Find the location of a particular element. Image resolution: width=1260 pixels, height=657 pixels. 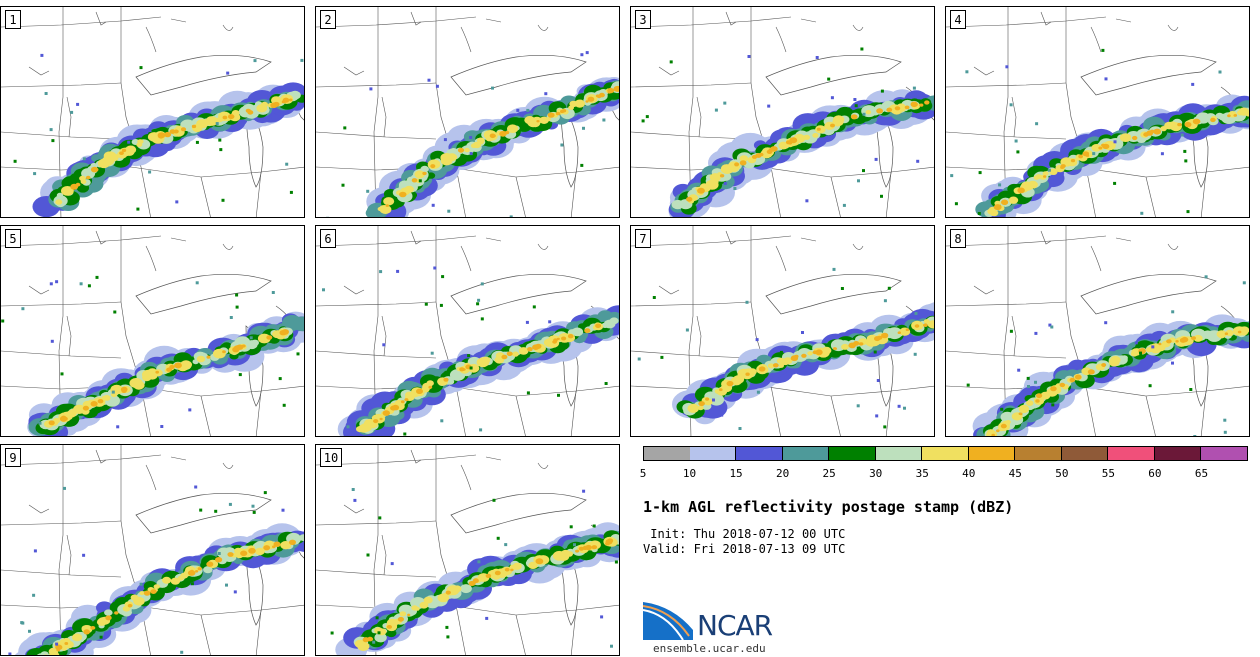

postage-stamp-panel: 7 is located at coordinates (782, 331).